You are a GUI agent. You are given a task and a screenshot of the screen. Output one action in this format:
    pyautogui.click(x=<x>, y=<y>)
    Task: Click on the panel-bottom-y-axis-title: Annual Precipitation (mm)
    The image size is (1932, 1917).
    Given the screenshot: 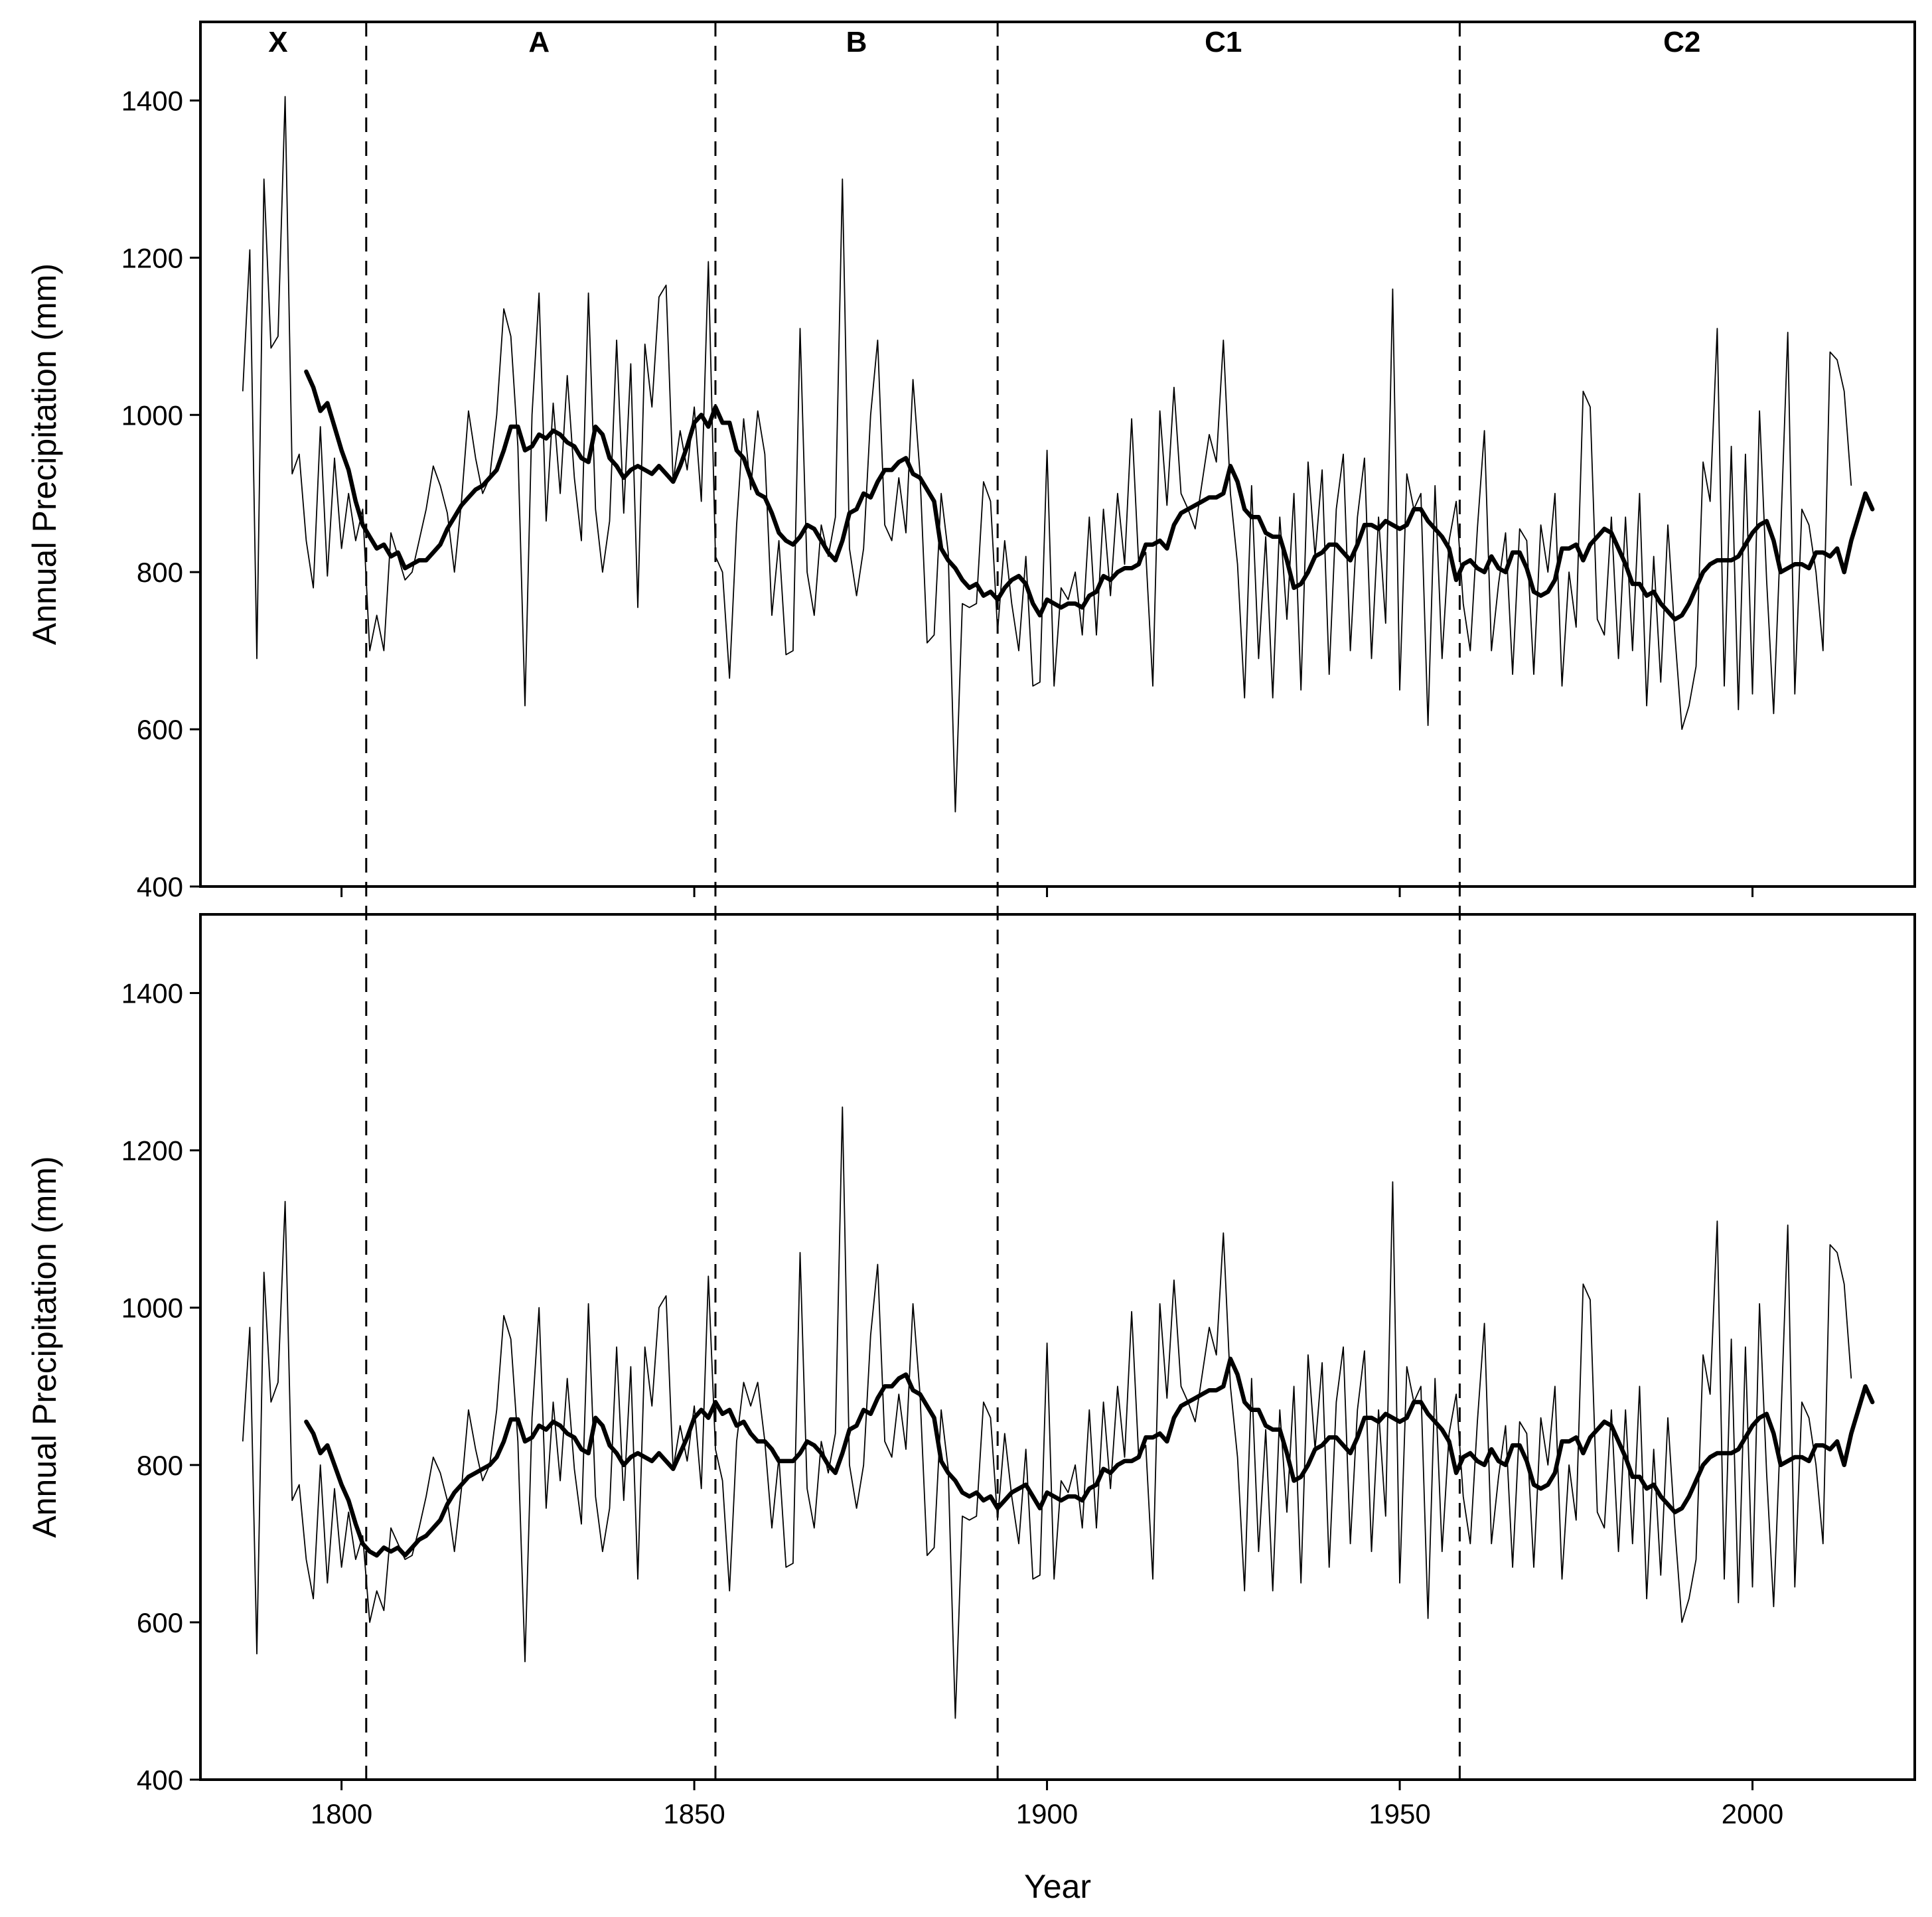 What is the action you would take?
    pyautogui.click(x=44, y=1346)
    